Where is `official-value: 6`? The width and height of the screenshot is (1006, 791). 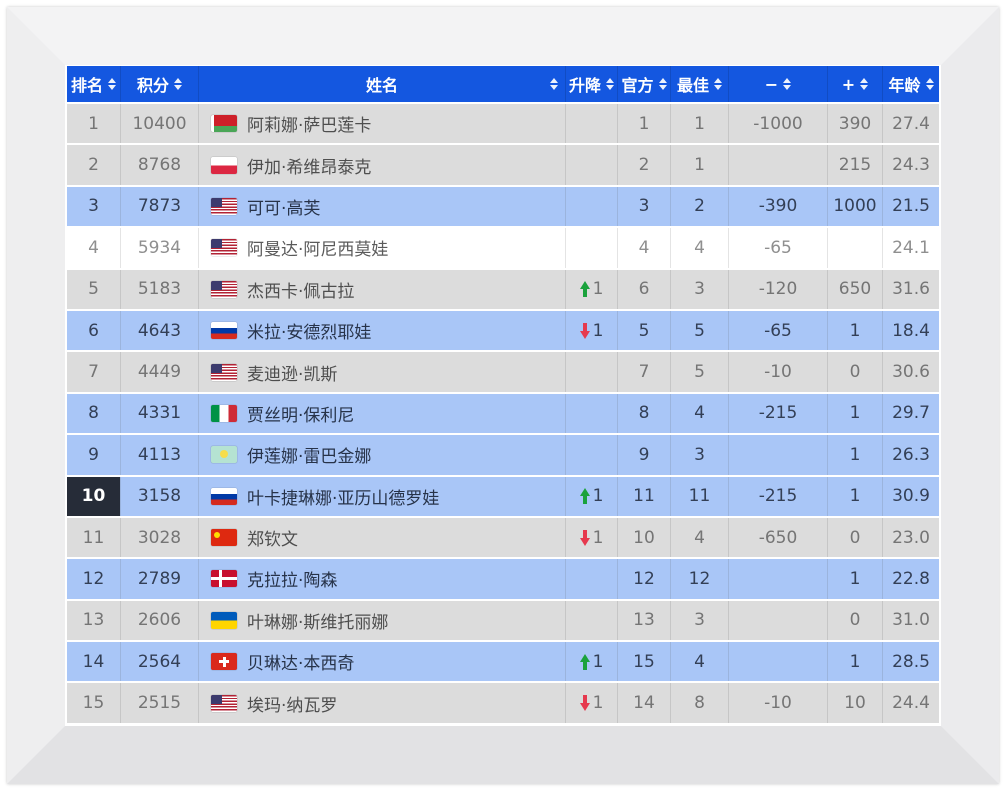 official-value: 6 is located at coordinates (644, 289).